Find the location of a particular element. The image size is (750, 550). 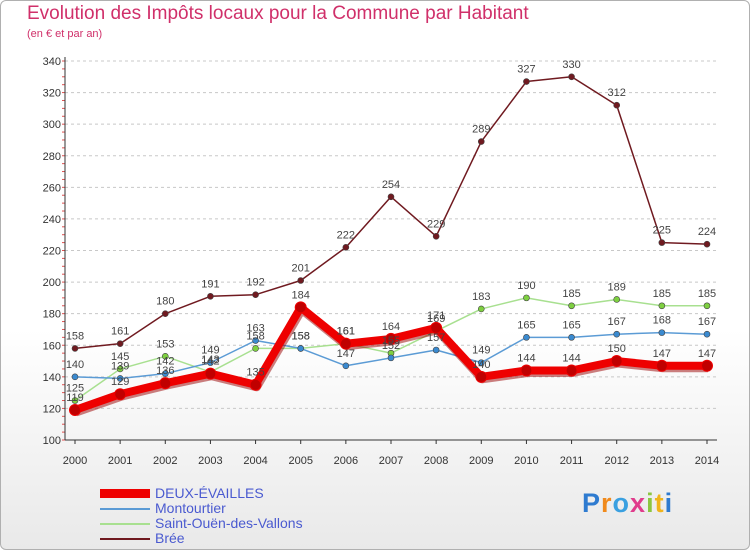

data-label: 147 is located at coordinates (346, 354).